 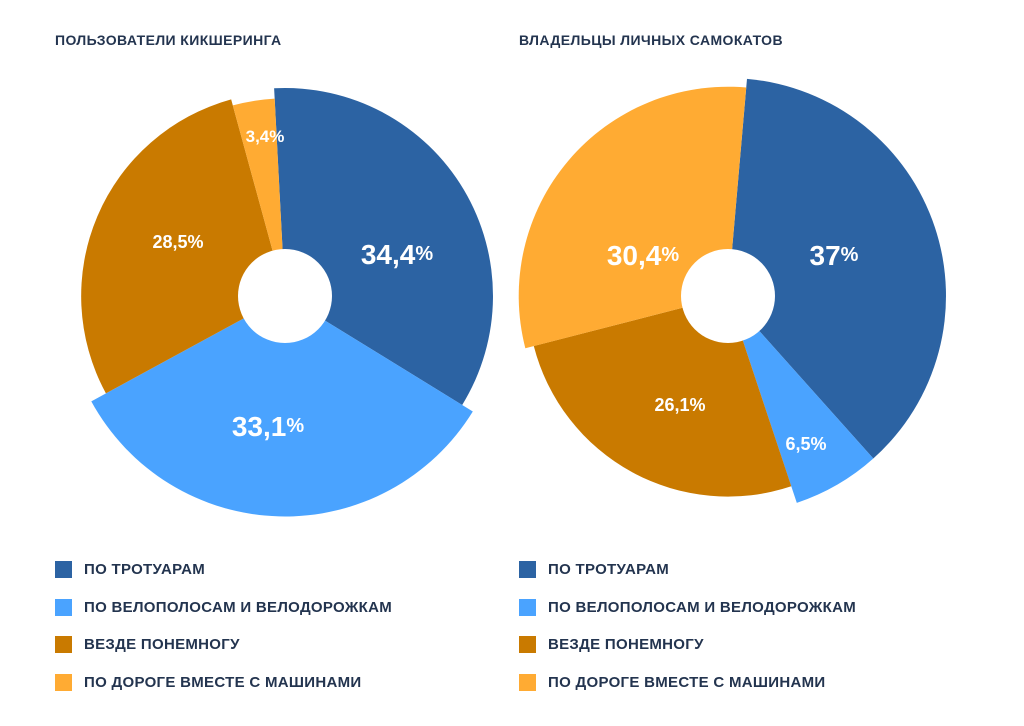 I want to click on chart-title-kicksharing: ПОЛЬЗОВАТЕЛИ КИКШЕРИНГА, so click(x=168, y=40).